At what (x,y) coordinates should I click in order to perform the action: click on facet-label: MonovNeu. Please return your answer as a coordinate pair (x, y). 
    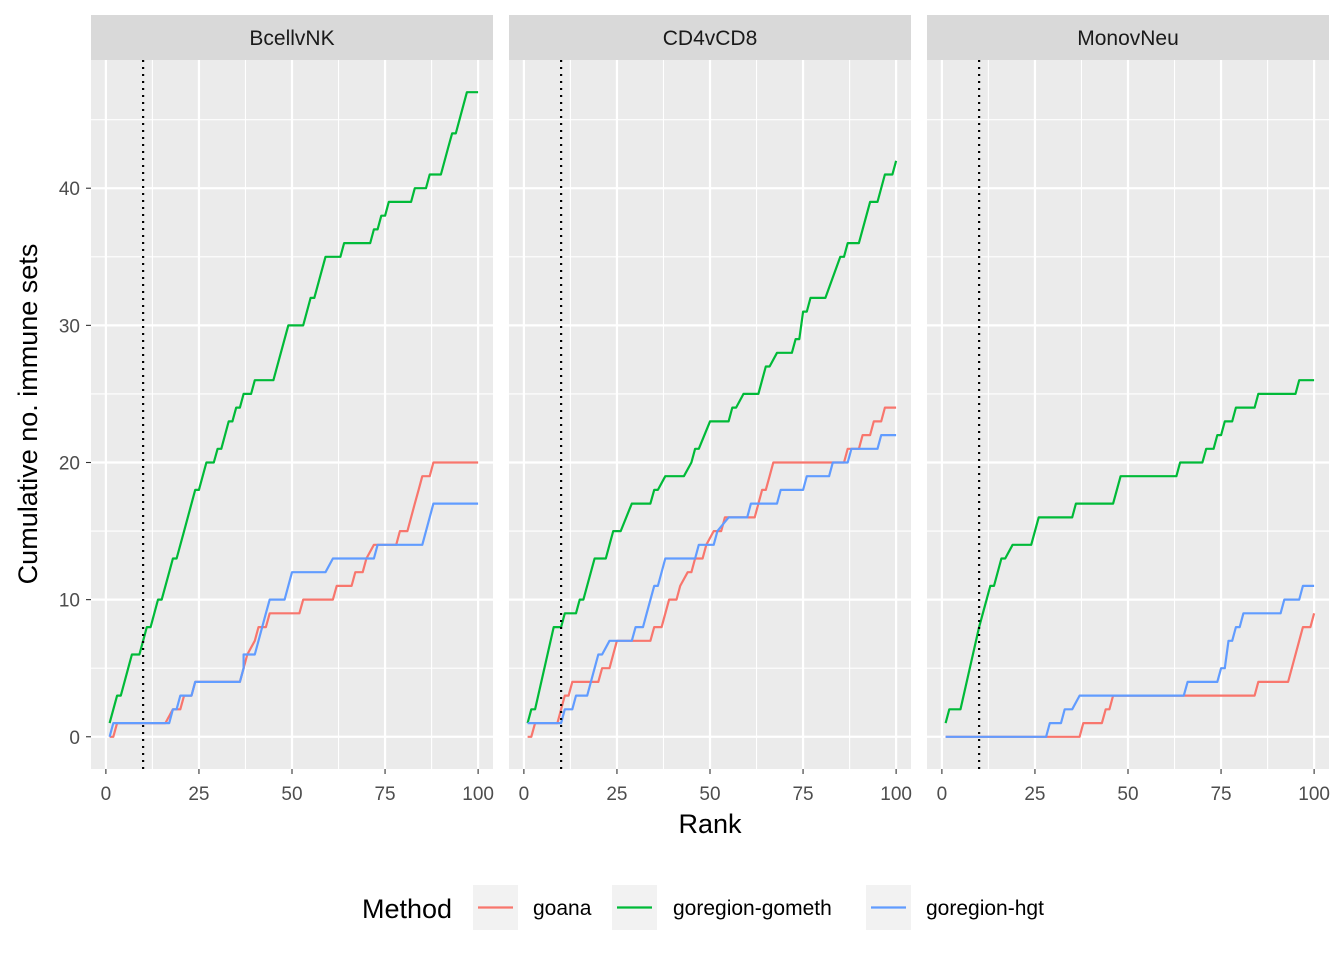
    Looking at the image, I should click on (1128, 38).